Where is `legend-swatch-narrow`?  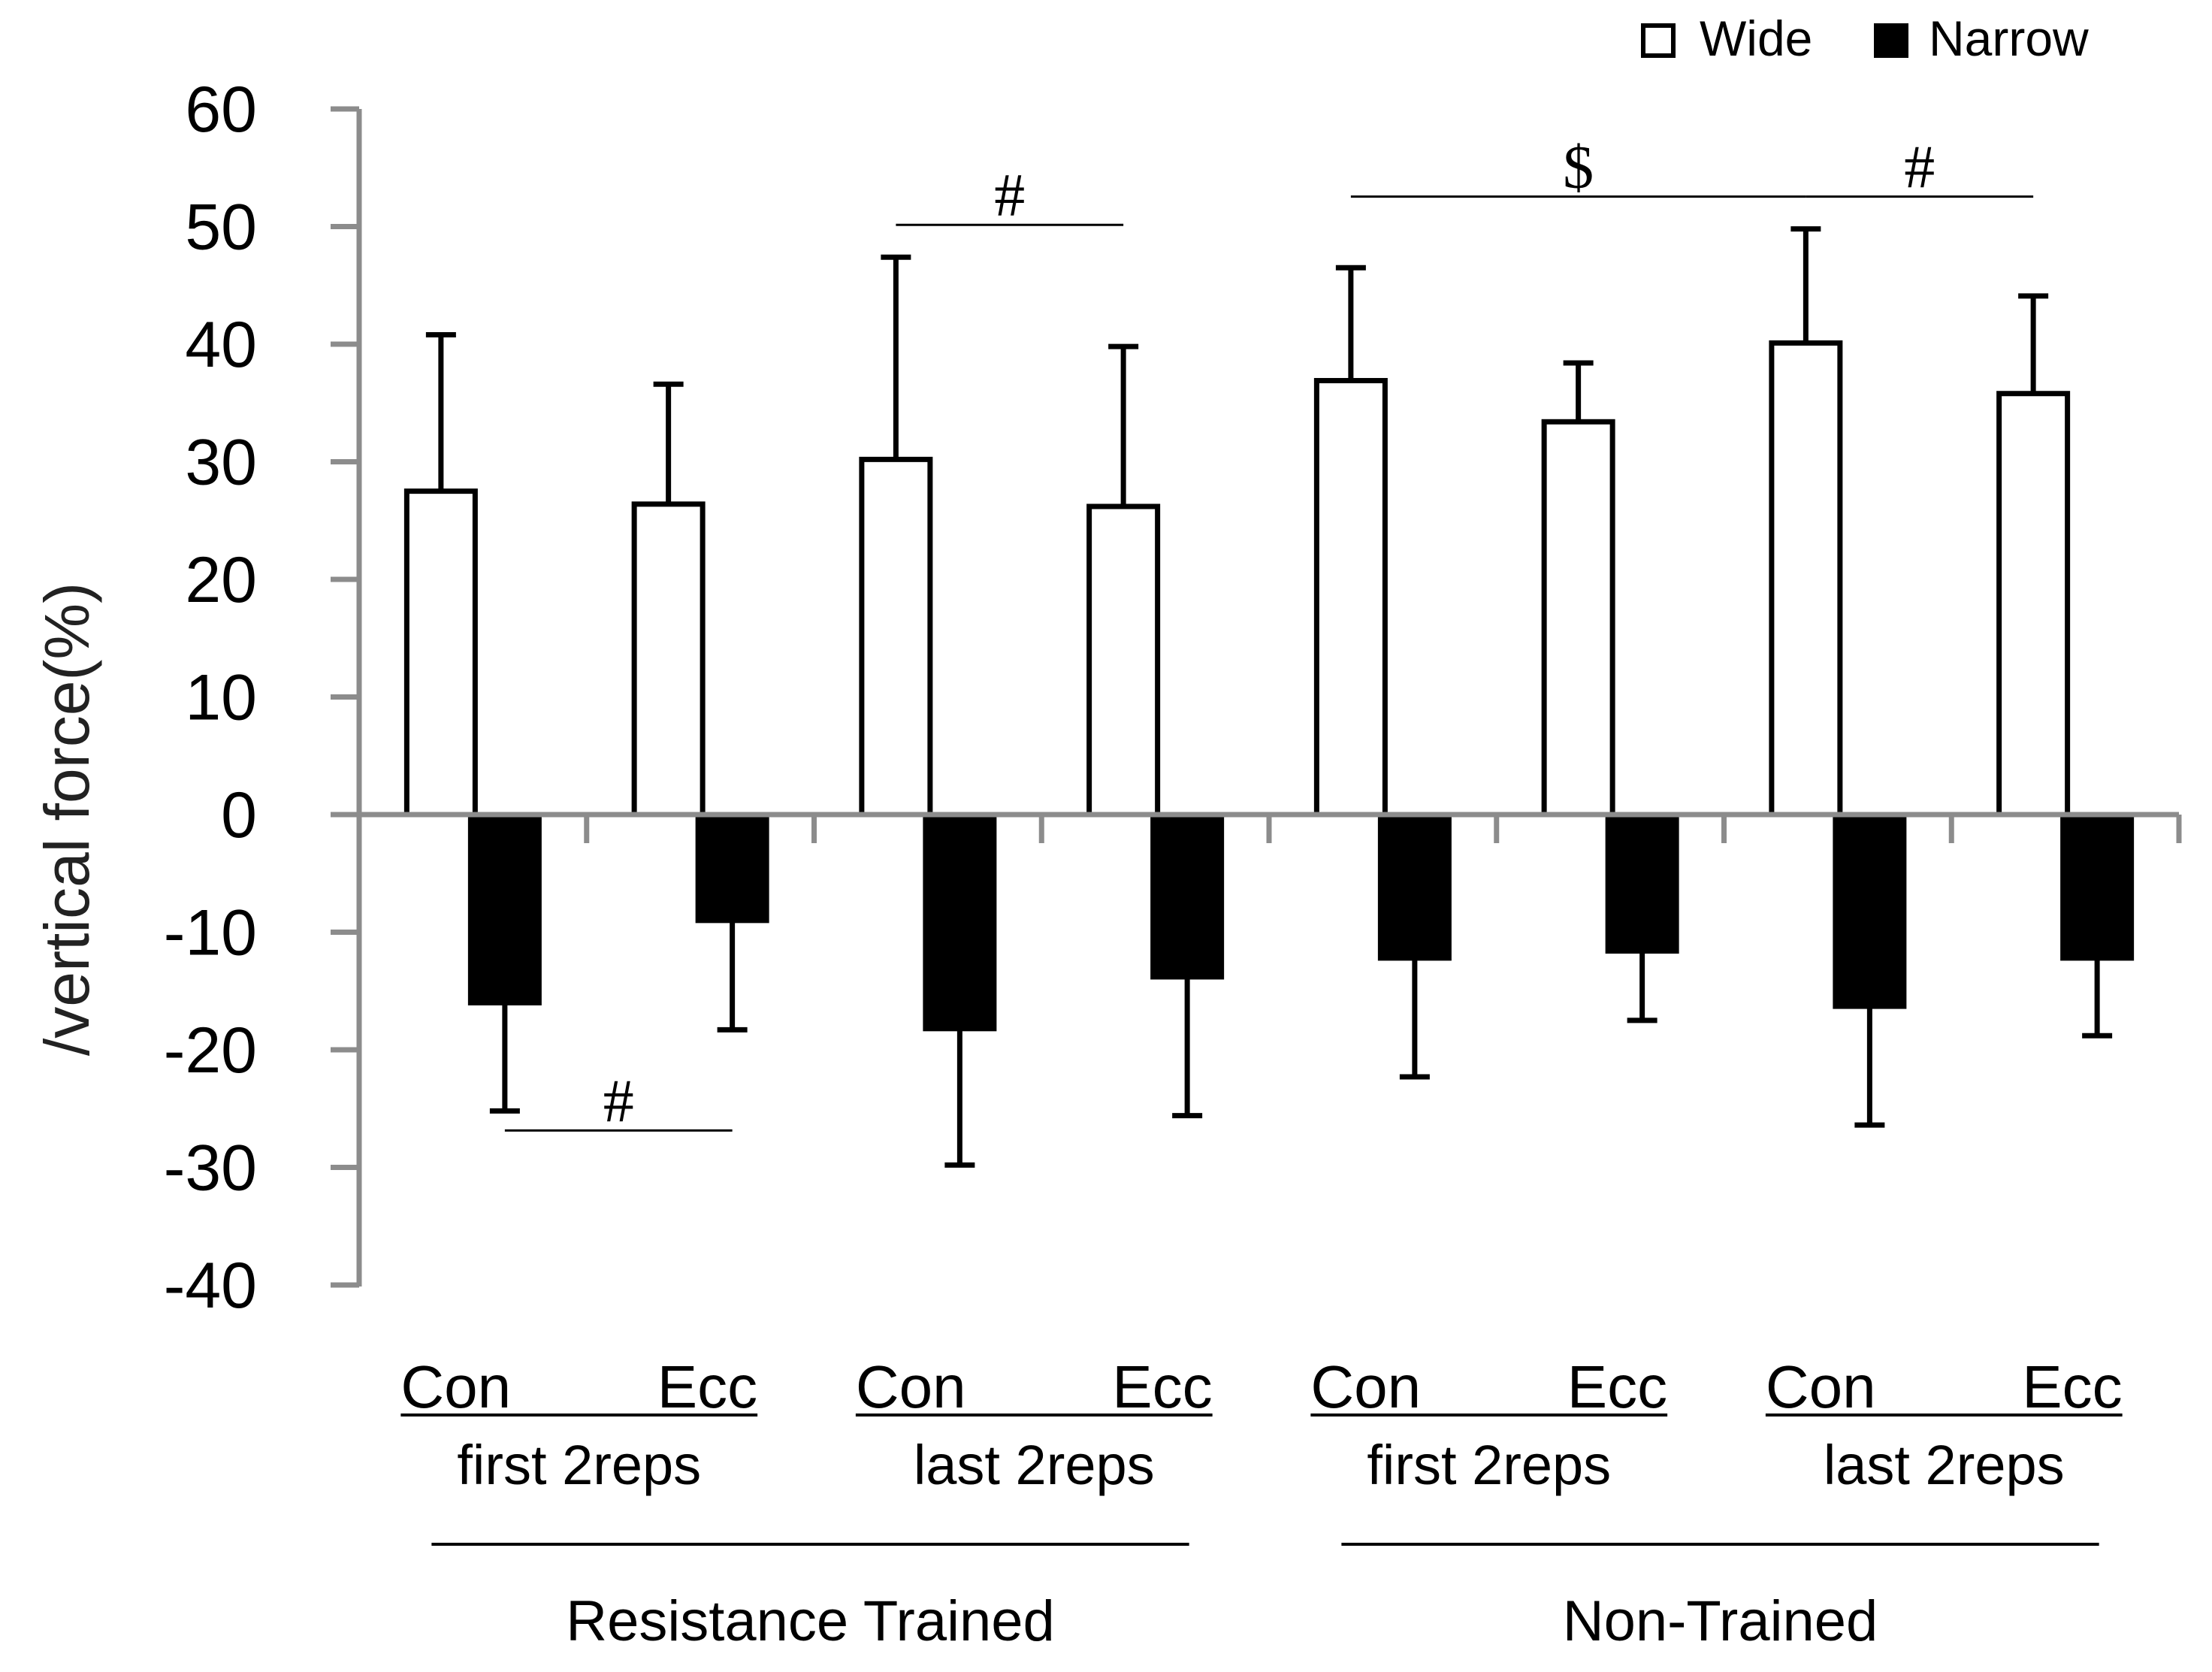 legend-swatch-narrow is located at coordinates (1891, 40).